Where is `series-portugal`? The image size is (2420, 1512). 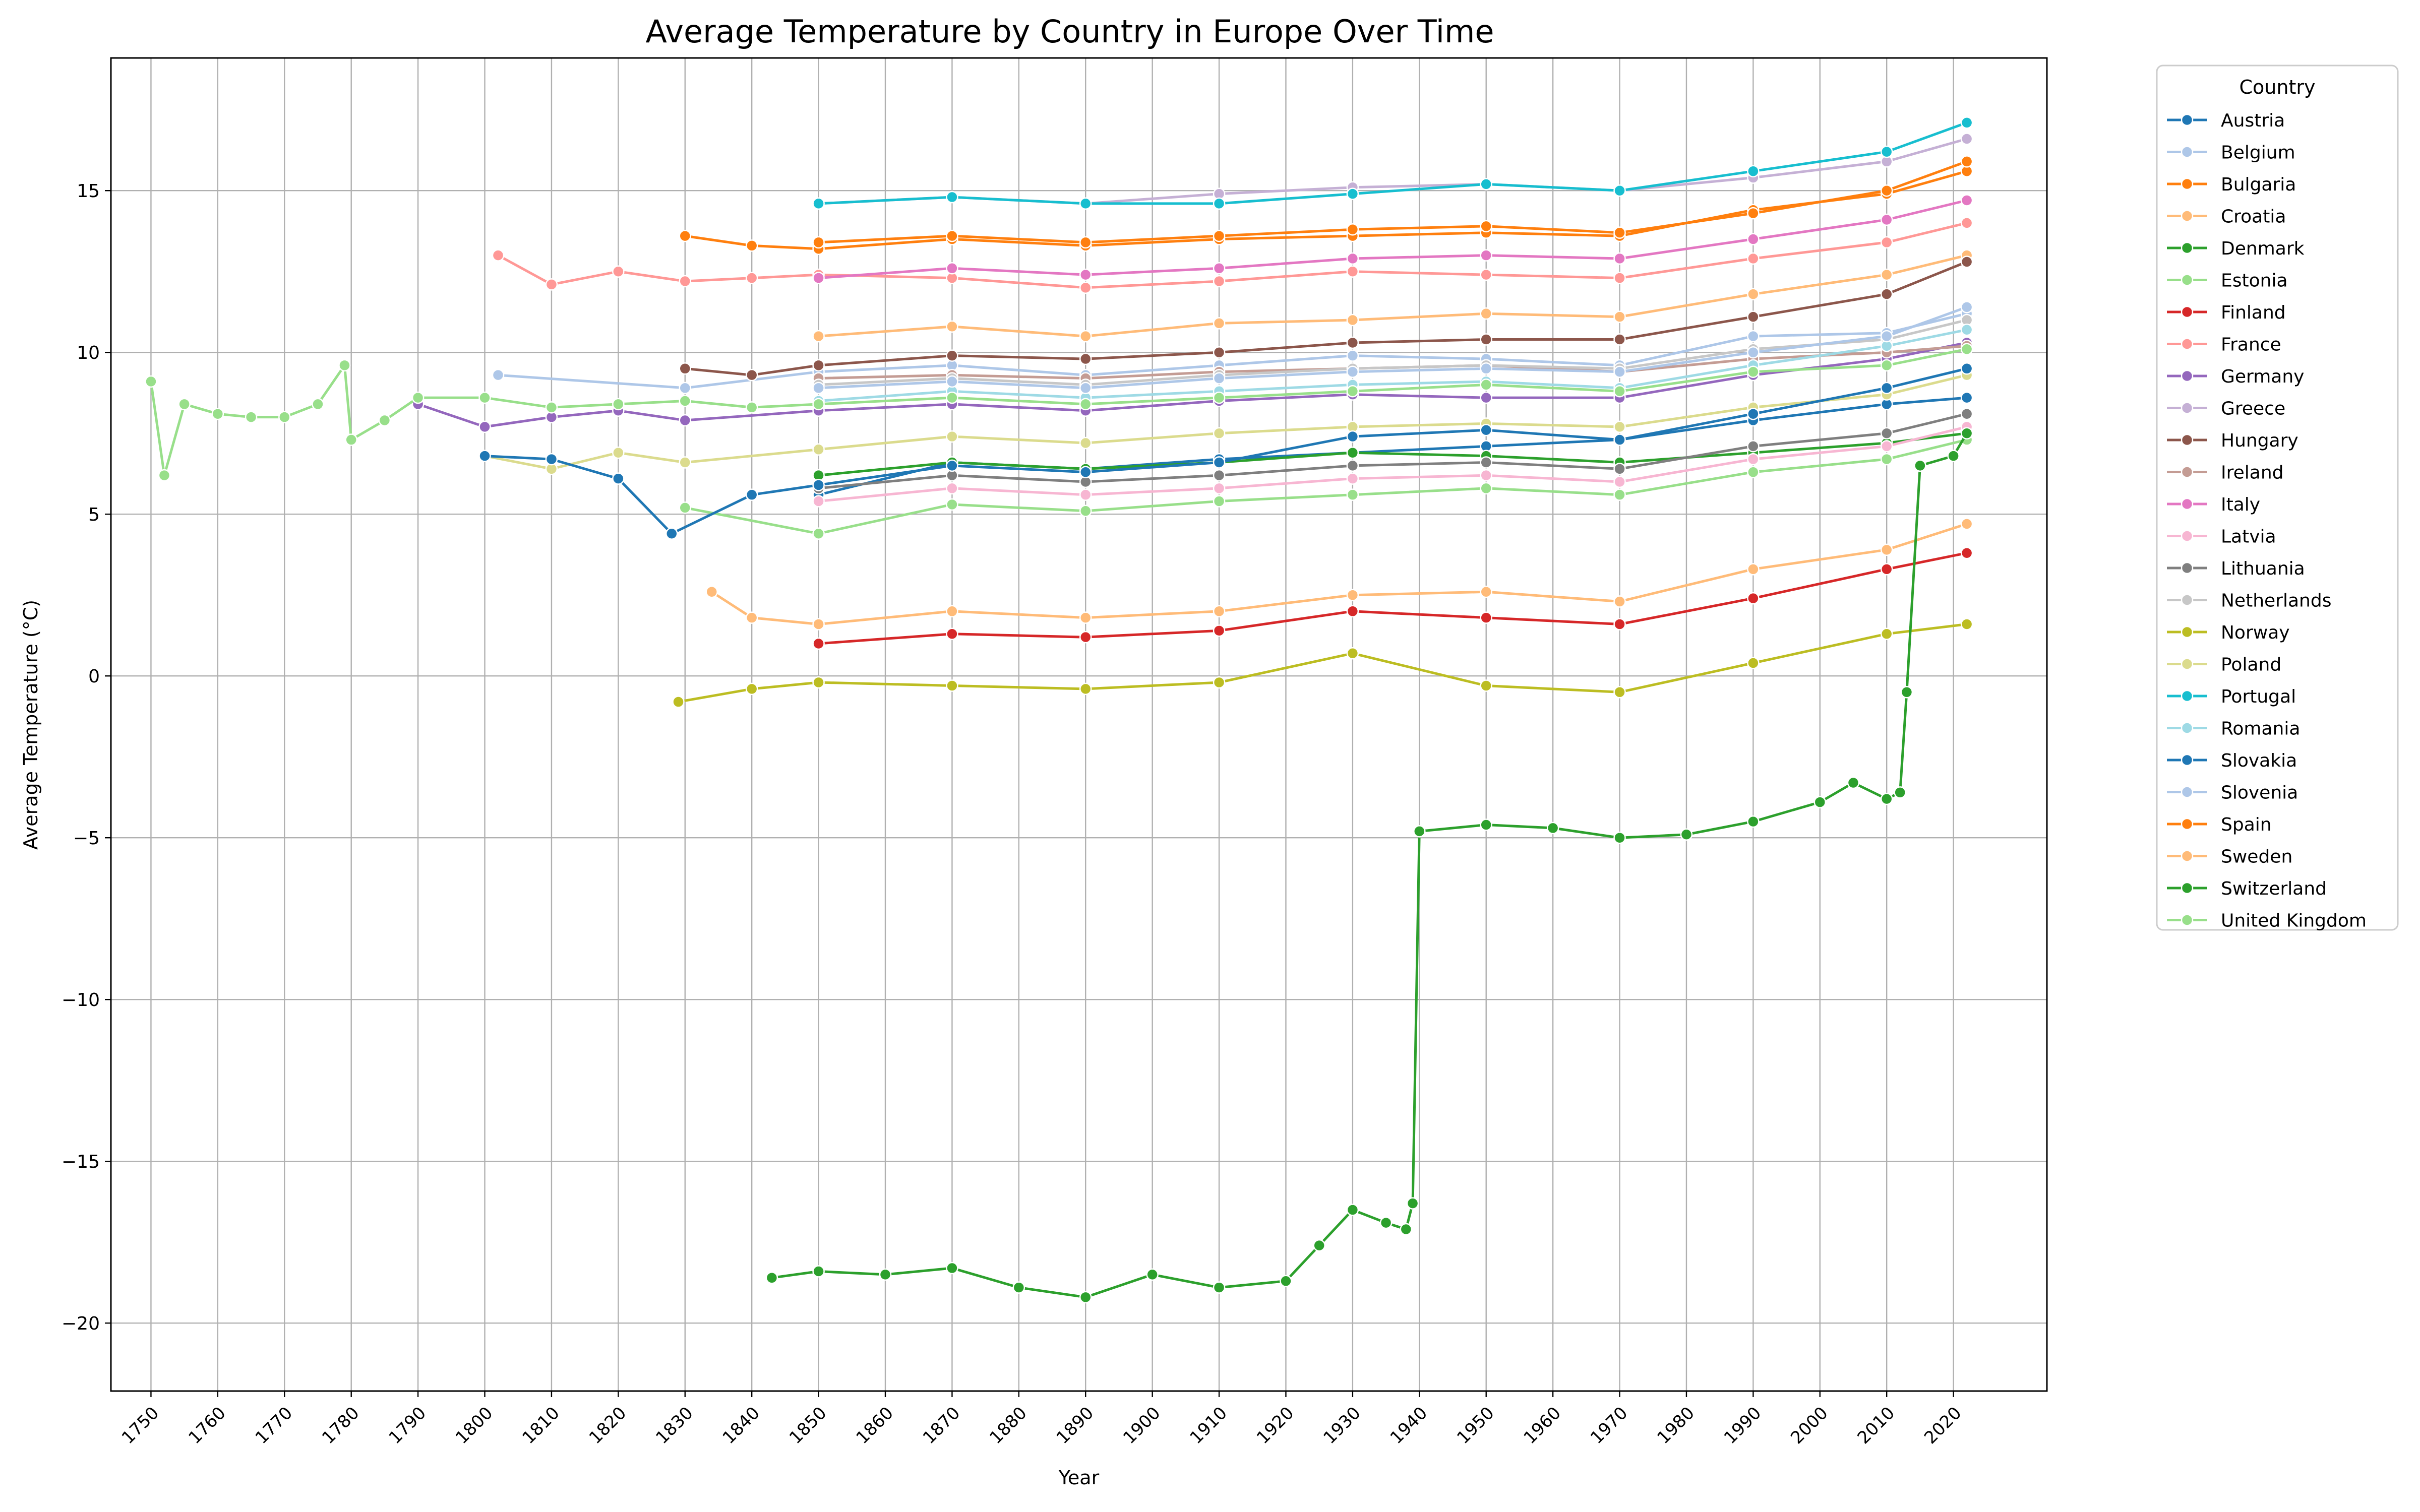 series-portugal is located at coordinates (1392, 163).